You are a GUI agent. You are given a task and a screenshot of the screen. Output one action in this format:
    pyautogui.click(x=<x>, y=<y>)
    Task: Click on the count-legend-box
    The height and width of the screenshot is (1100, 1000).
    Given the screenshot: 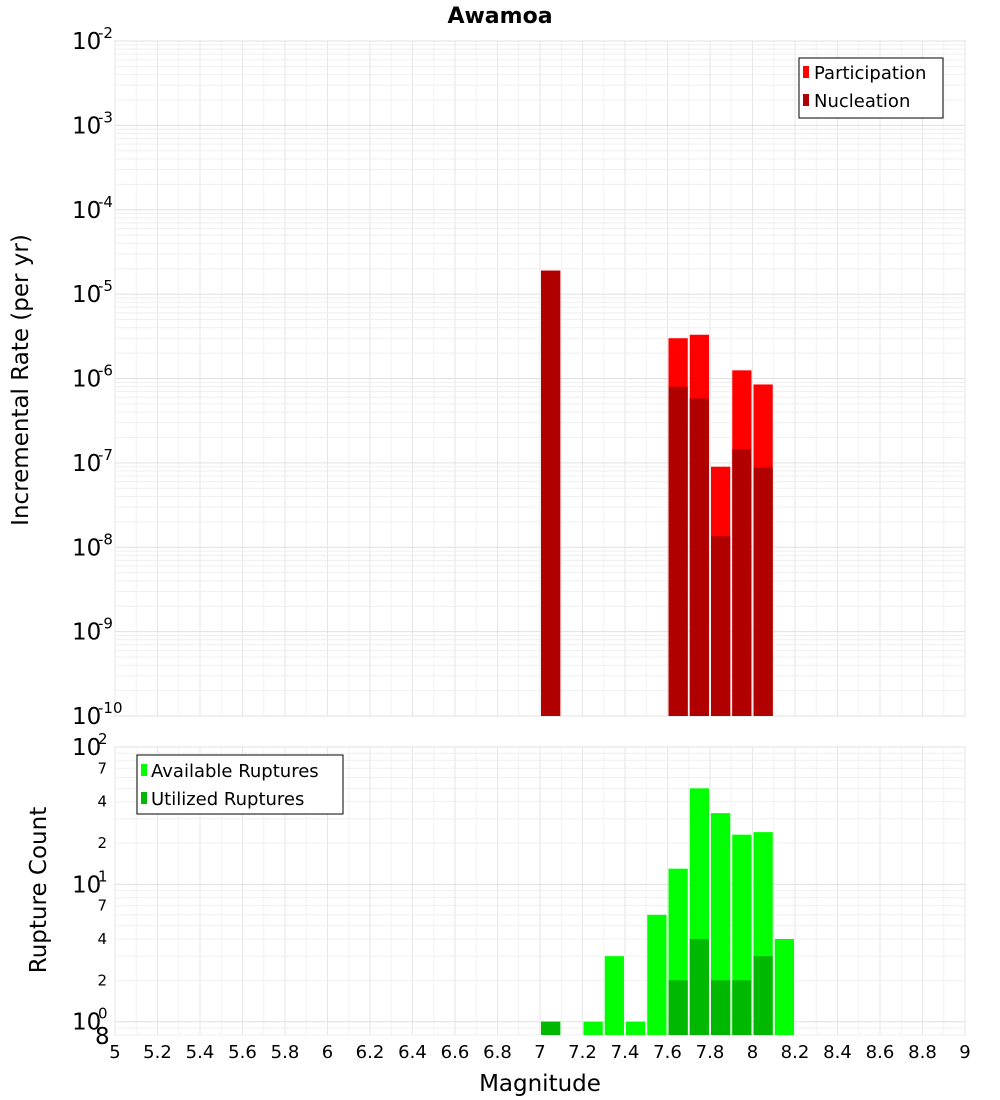 What is the action you would take?
    pyautogui.click(x=240, y=784)
    